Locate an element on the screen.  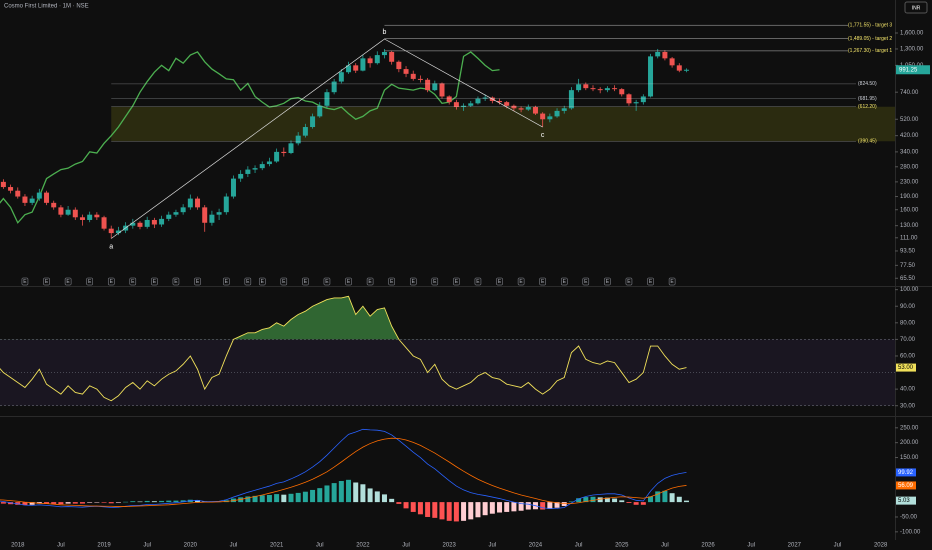
y-tick-label: 30.00 is located at coordinates (908, 406).